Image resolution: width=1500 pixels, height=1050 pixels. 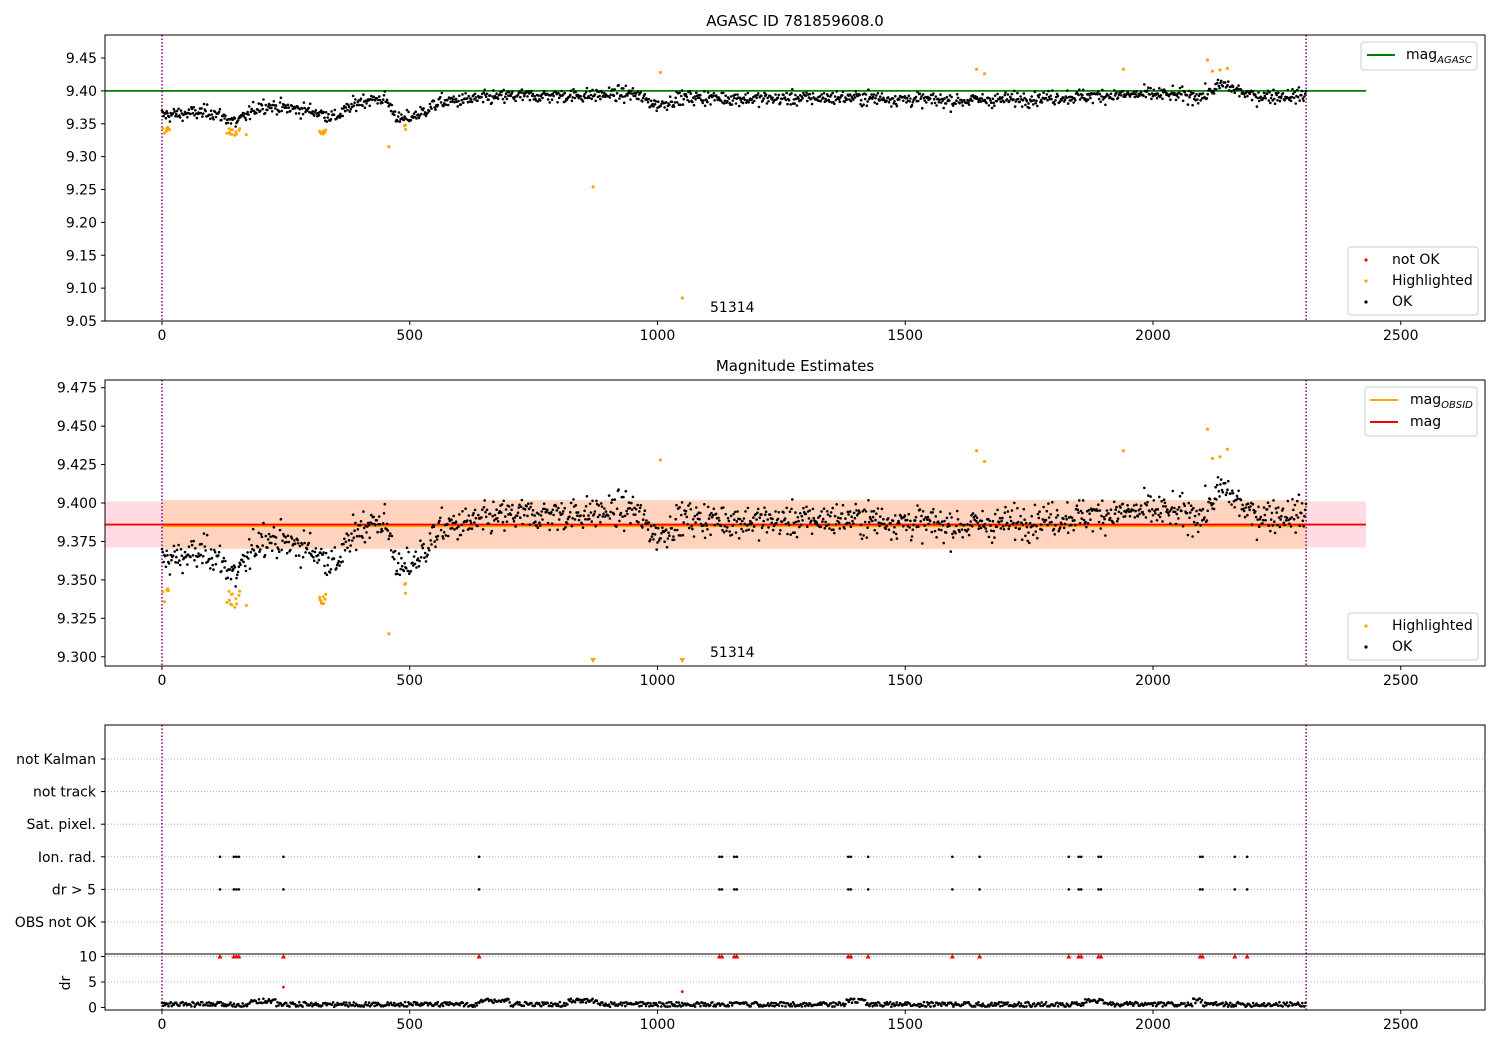 What do you see at coordinates (1401, 336) in the screenshot?
I see `x-tick-label: 2500` at bounding box center [1401, 336].